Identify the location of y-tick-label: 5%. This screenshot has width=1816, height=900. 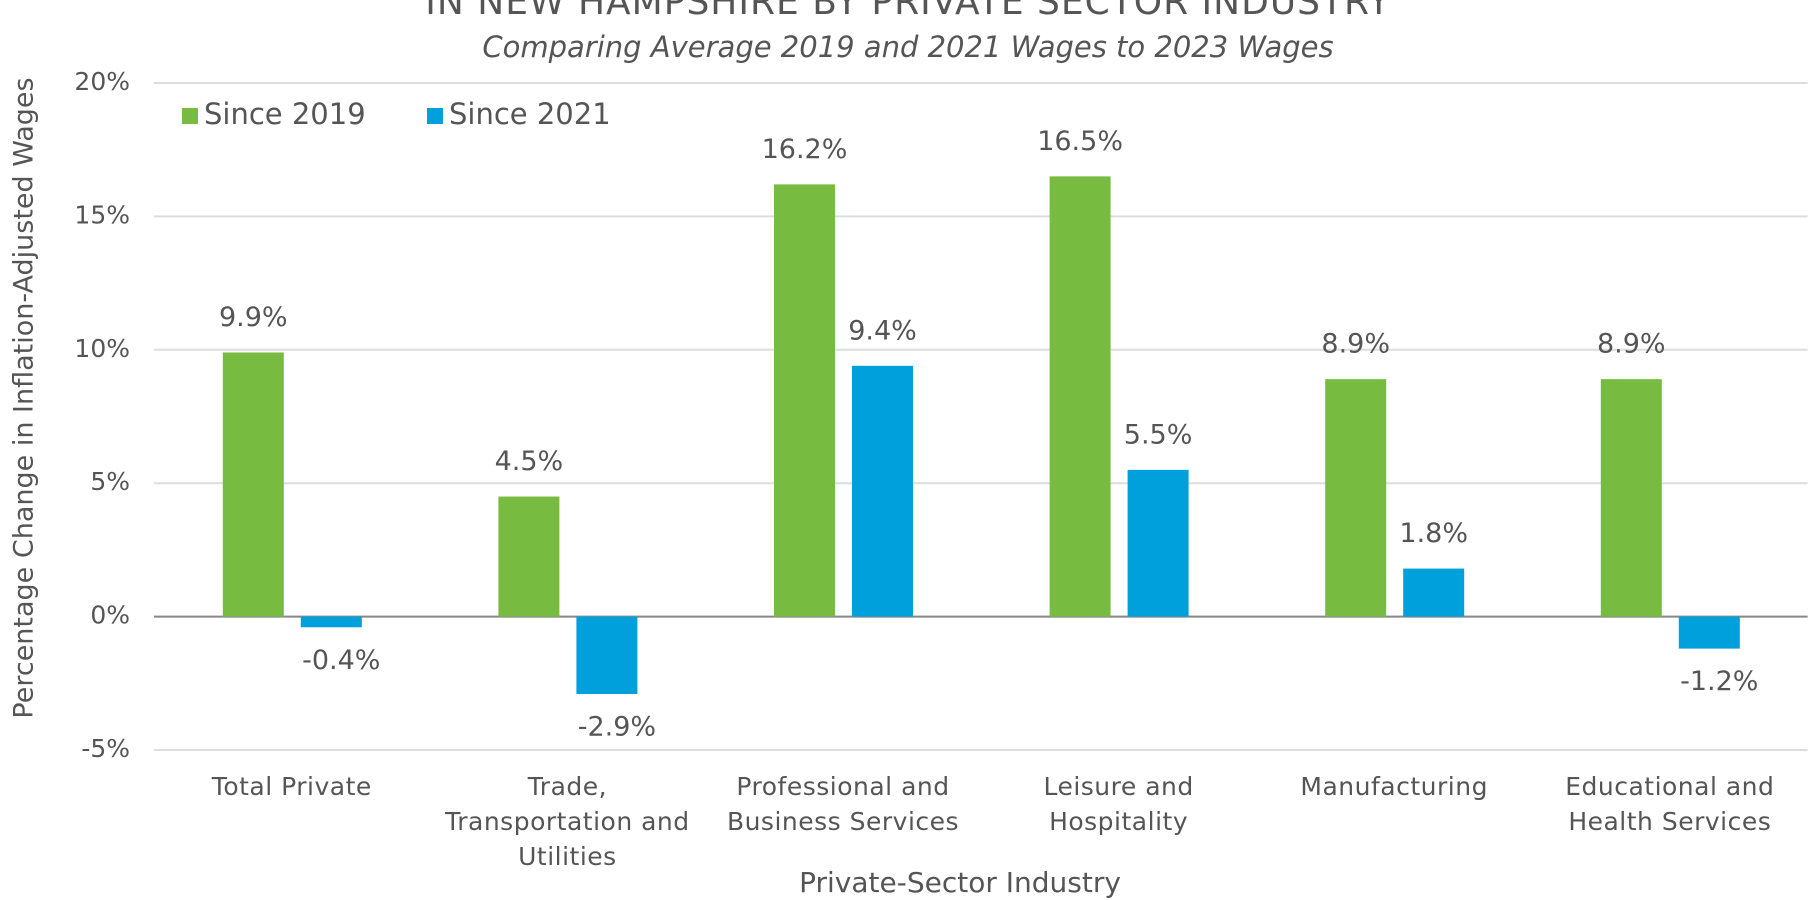
(110, 481).